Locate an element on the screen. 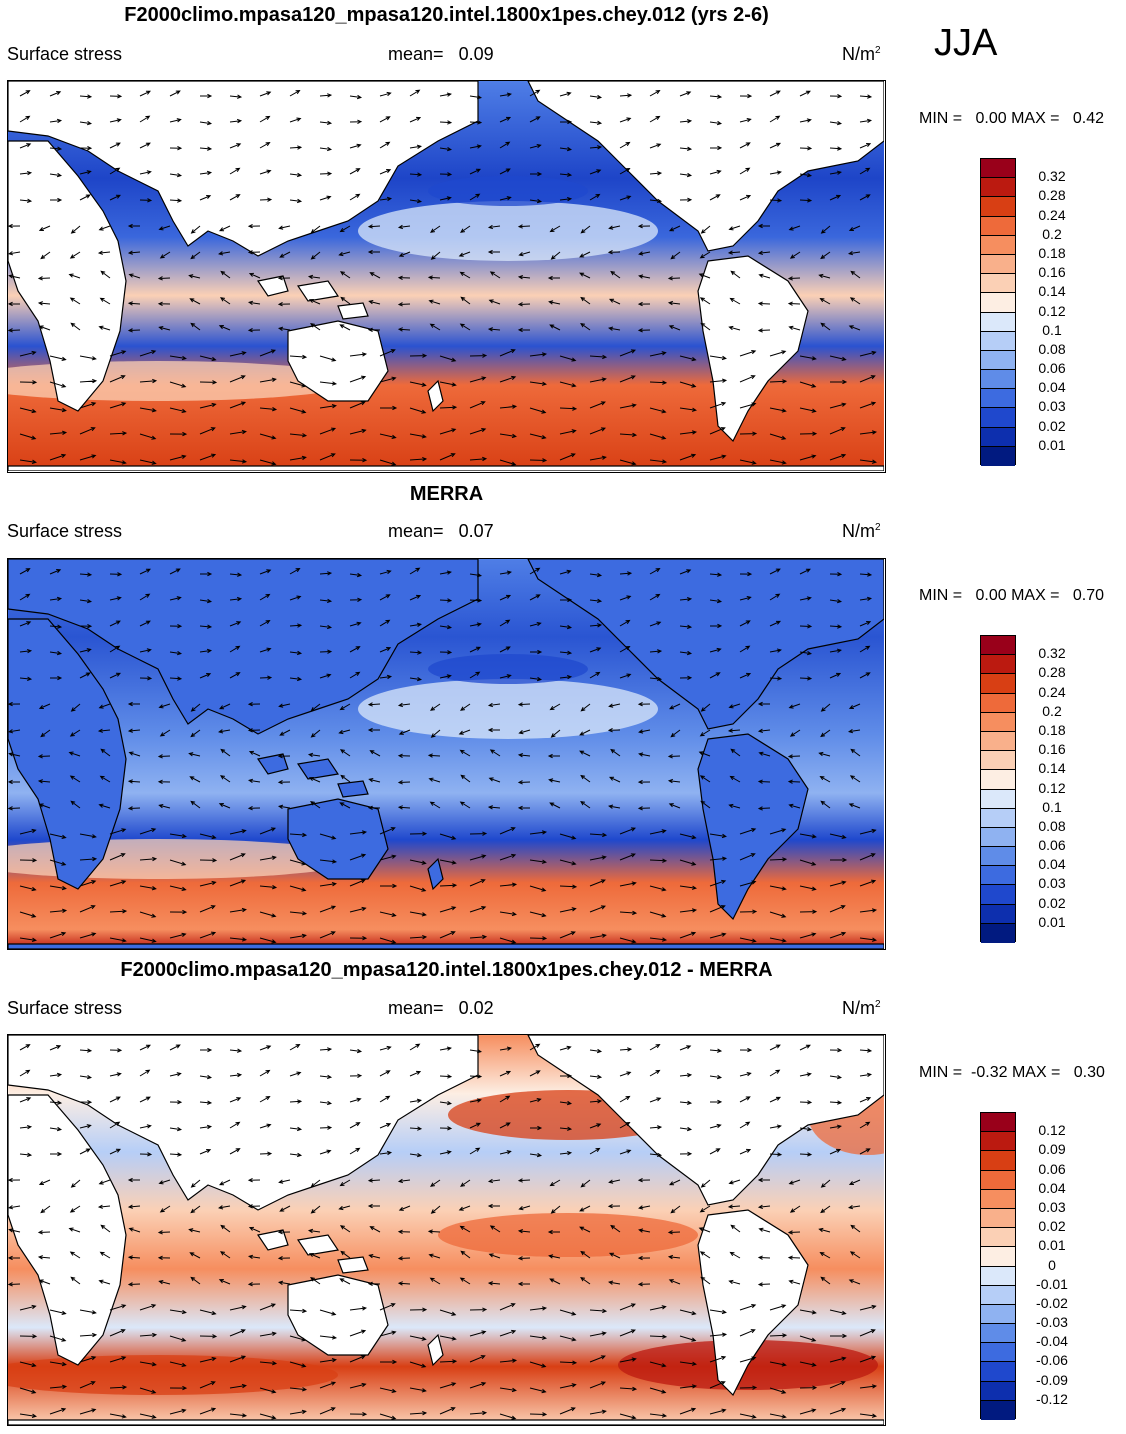 The width and height of the screenshot is (1126, 1434). colorbar-obs is located at coordinates (998, 789).